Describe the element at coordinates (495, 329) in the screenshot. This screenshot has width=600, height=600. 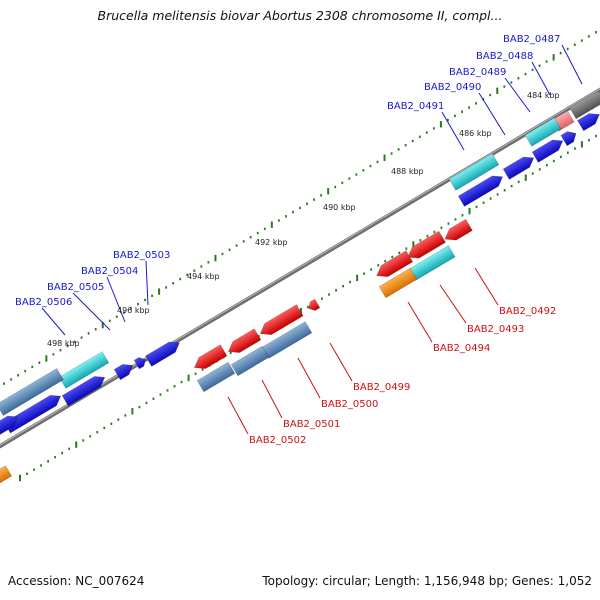
I see `gene-label-bab2-0493: BAB2_0493` at that location.